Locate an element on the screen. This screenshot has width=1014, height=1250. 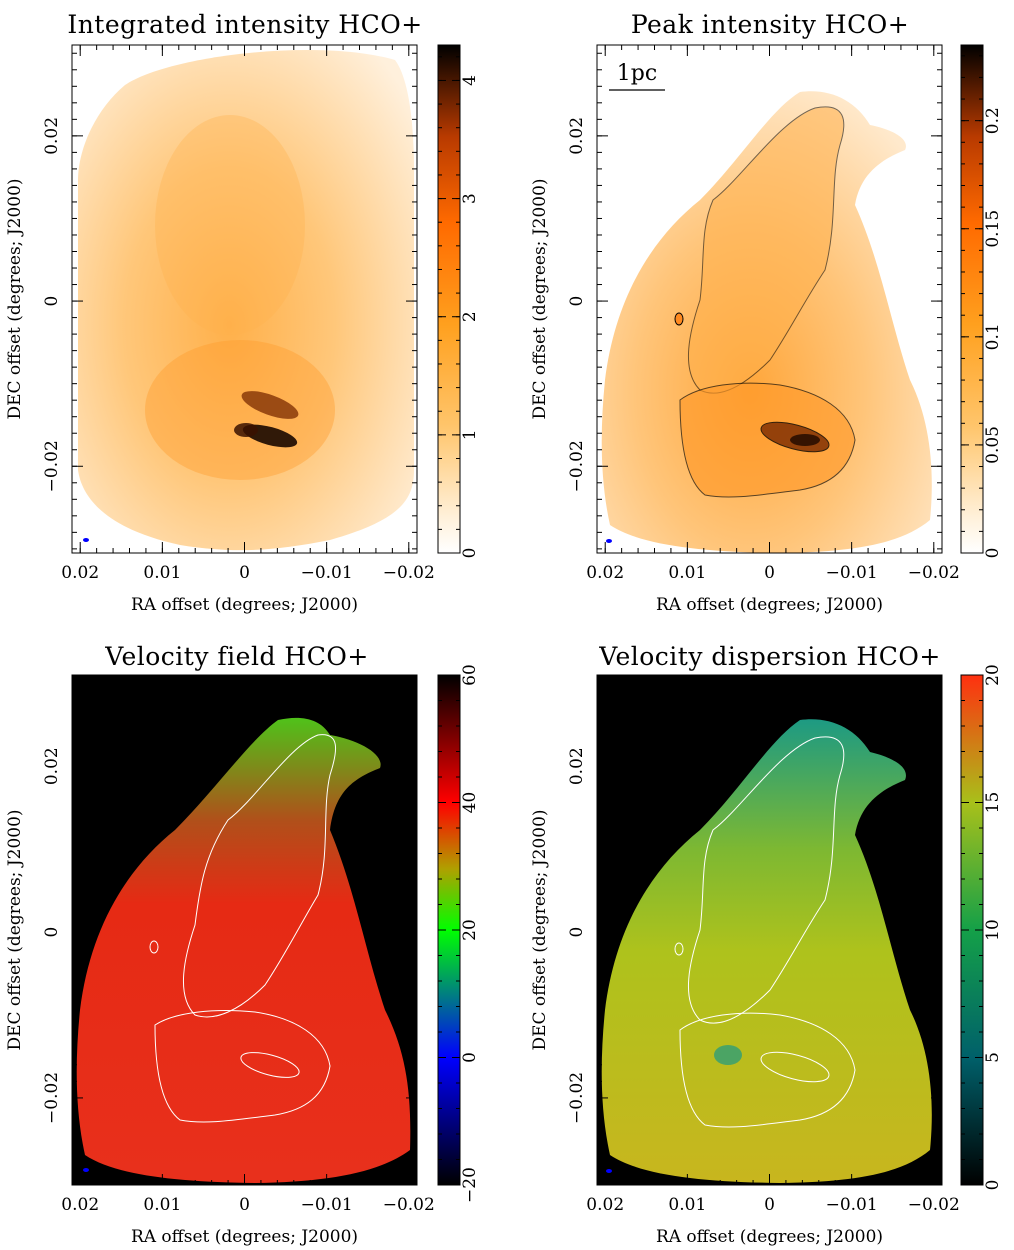
colorbar-tick-label: 10 is located at coordinates (993, 930).